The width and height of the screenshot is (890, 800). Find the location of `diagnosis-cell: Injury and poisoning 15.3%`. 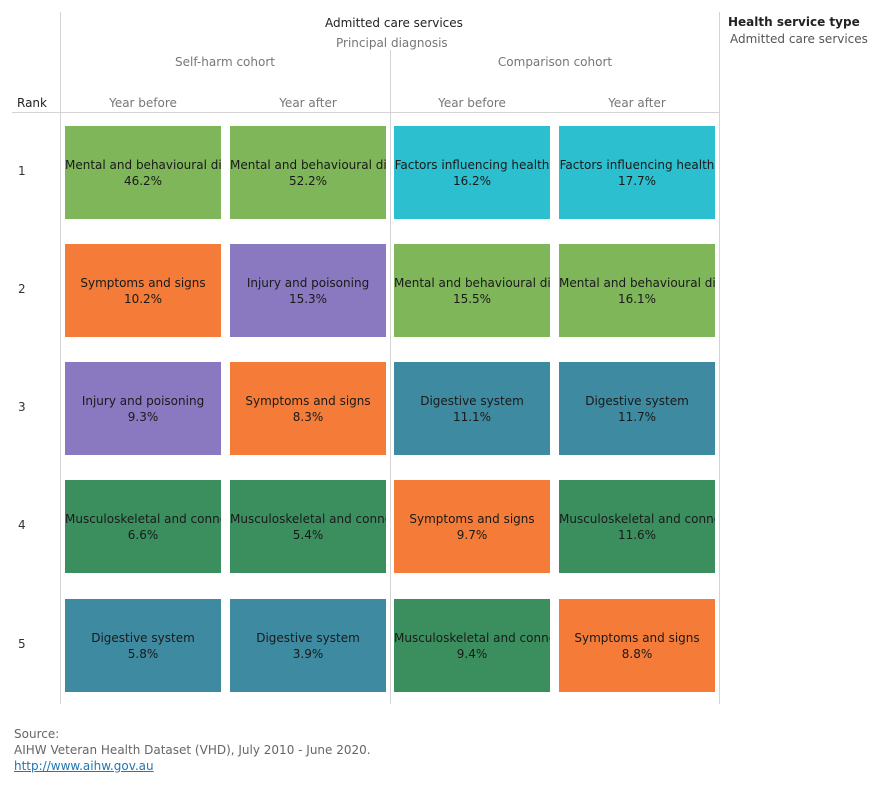

diagnosis-cell: Injury and poisoning 15.3% is located at coordinates (308, 290).